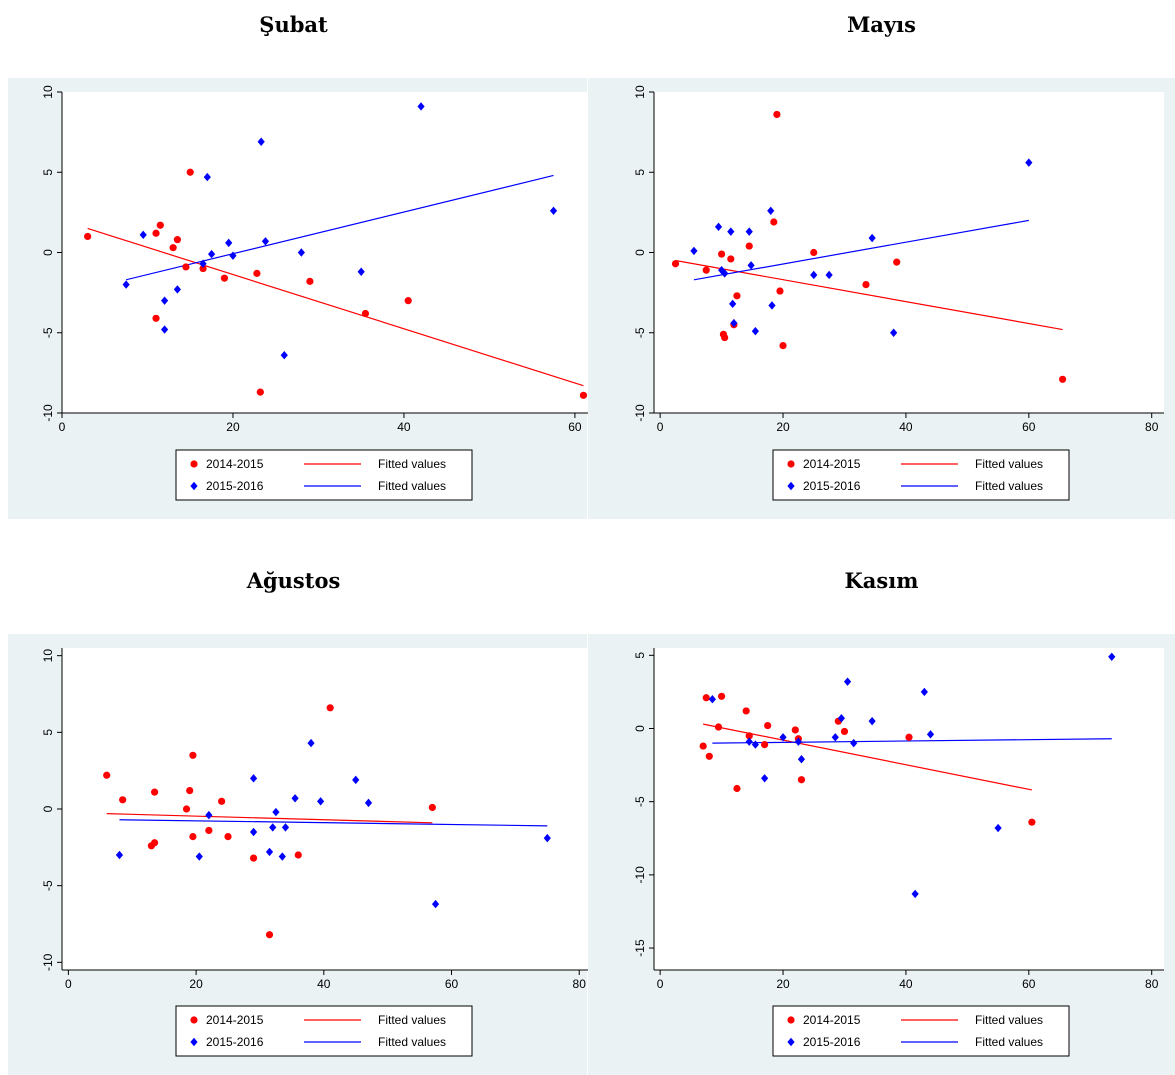 The image size is (1175, 1075). Describe the element at coordinates (881, 580) in the screenshot. I see `chart-title: Kasım` at that location.